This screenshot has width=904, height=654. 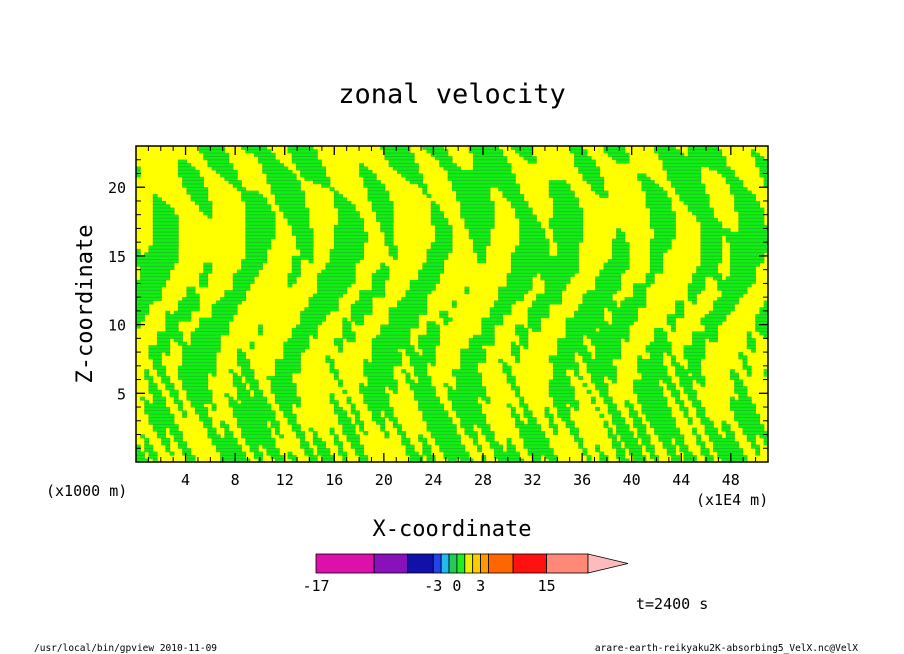 What do you see at coordinates (117, 326) in the screenshot?
I see `y-tick-label: 10` at bounding box center [117, 326].